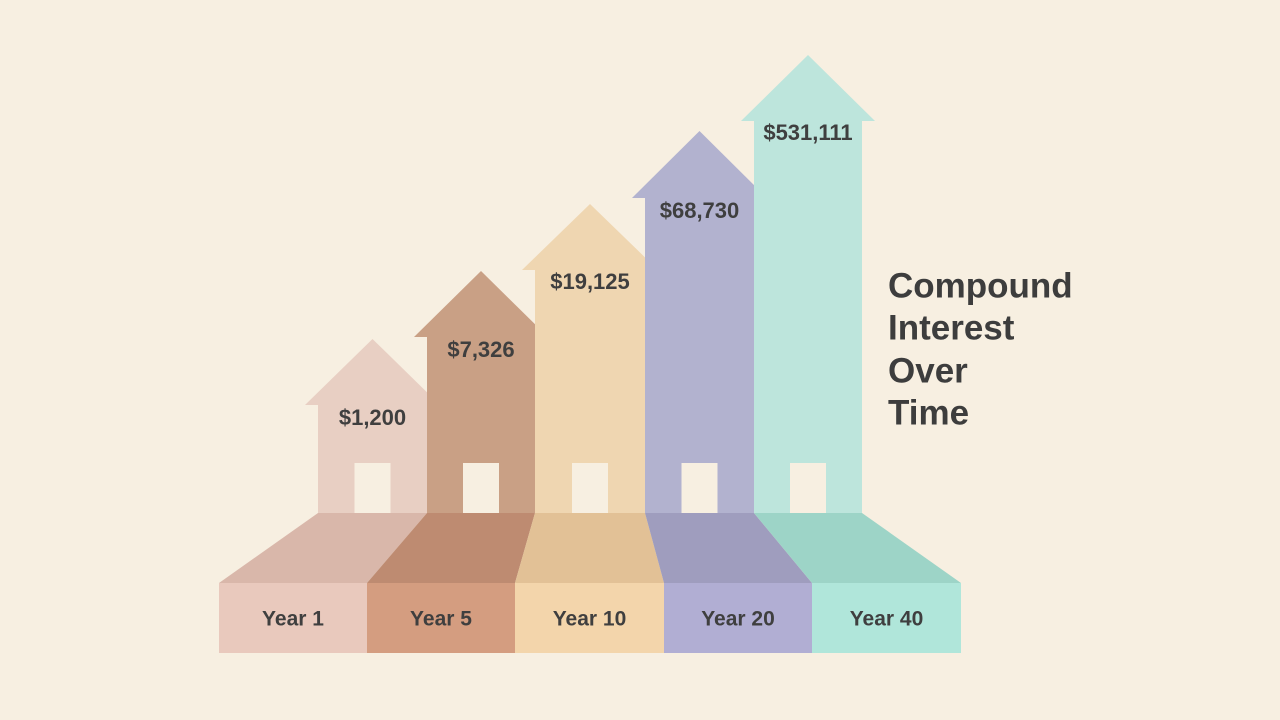 The image size is (1280, 720). What do you see at coordinates (951, 327) in the screenshot?
I see `title-line: Interest` at bounding box center [951, 327].